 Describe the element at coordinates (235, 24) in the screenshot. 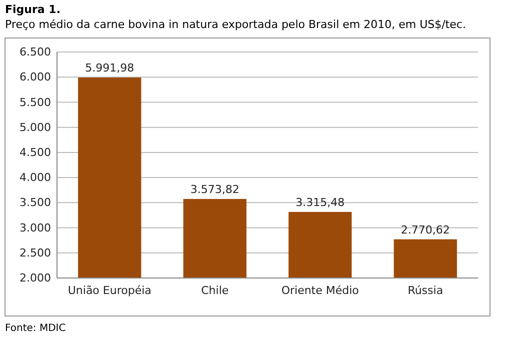

I see `chart-subtitle: Preço médio da carne bovina in natura exportada pelo Brasil em 2010, em US$/tec.` at that location.